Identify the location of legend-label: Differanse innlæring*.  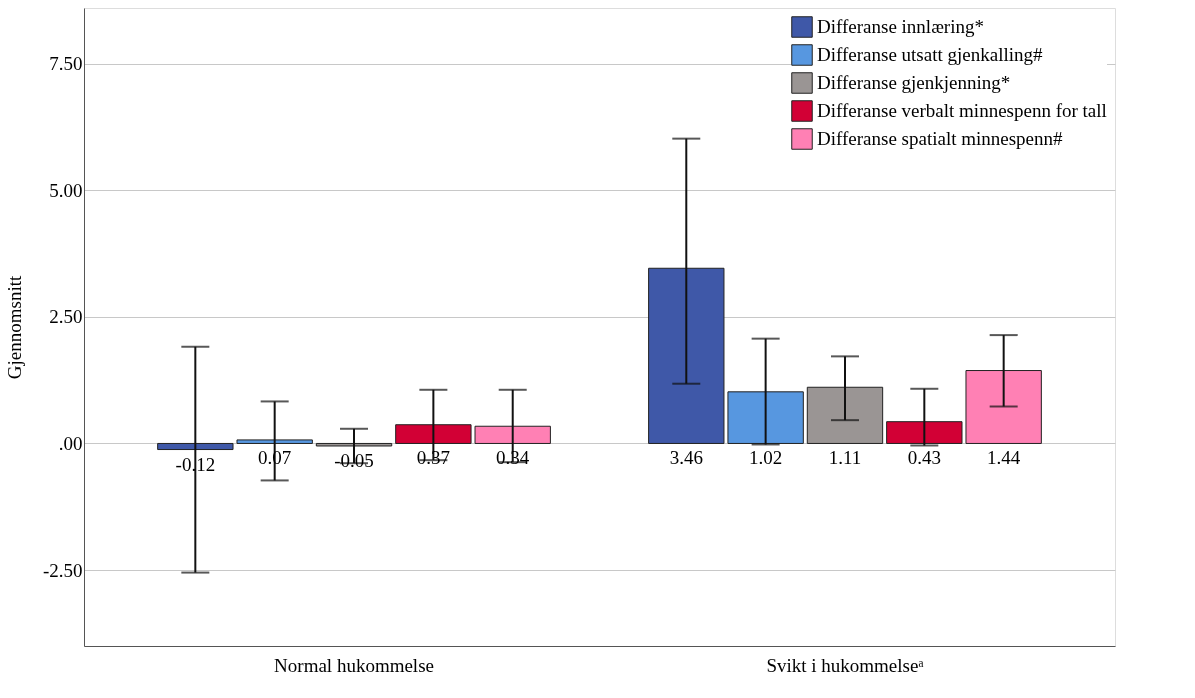
(900, 26).